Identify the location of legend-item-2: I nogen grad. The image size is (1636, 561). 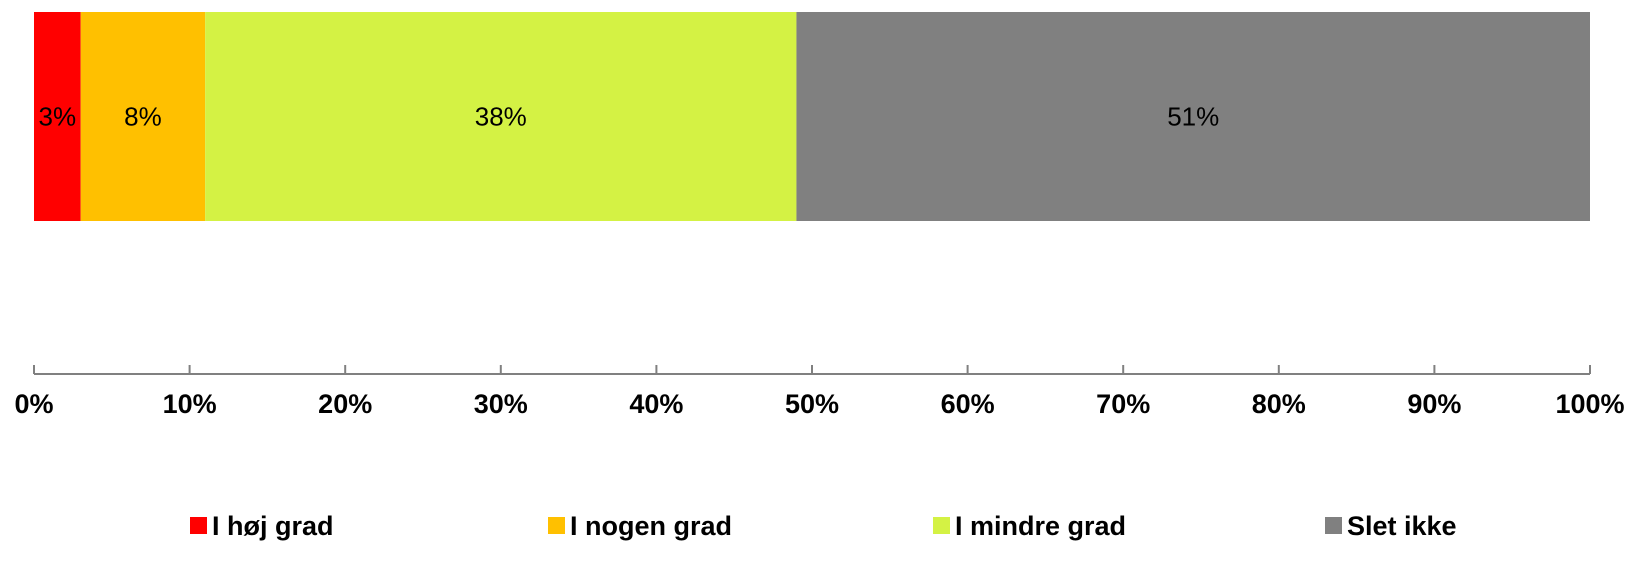
(640, 526).